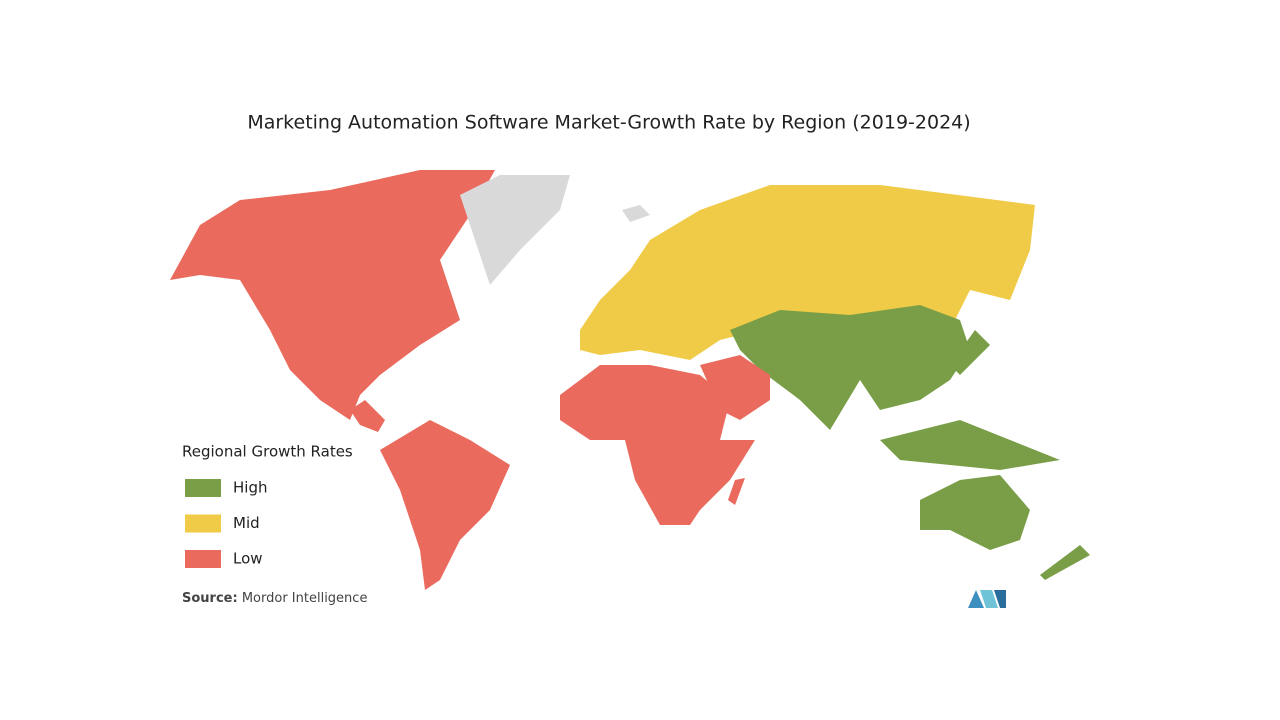 This screenshot has width=1280, height=720. What do you see at coordinates (250, 488) in the screenshot?
I see `legend-label: High` at bounding box center [250, 488].